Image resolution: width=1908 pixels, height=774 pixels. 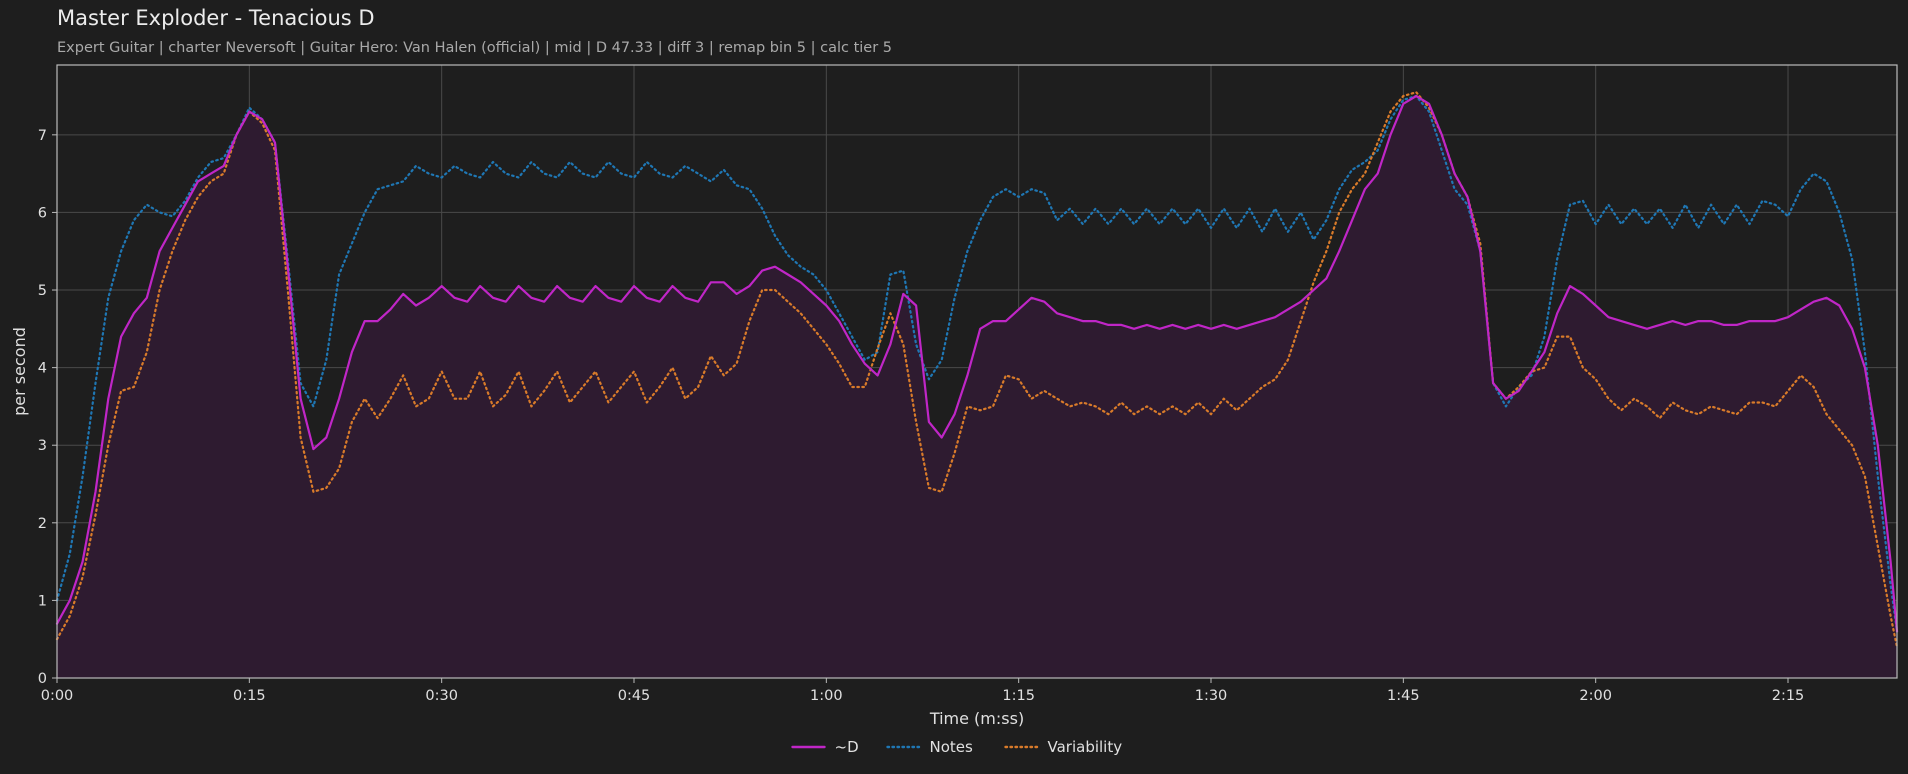 I want to click on y-tick-label: 5, so click(x=42, y=291).